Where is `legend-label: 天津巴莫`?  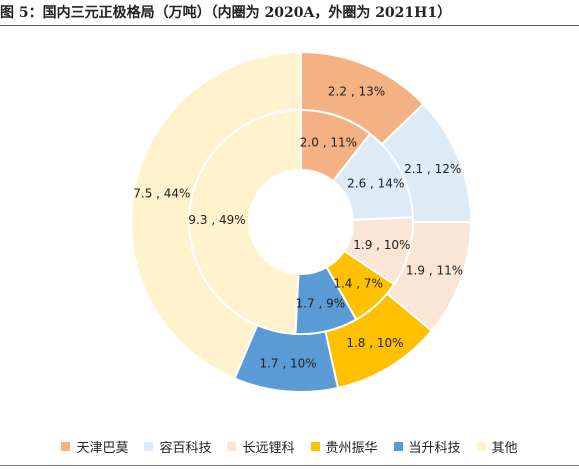
legend-label: 天津巴莫 is located at coordinates (102, 448).